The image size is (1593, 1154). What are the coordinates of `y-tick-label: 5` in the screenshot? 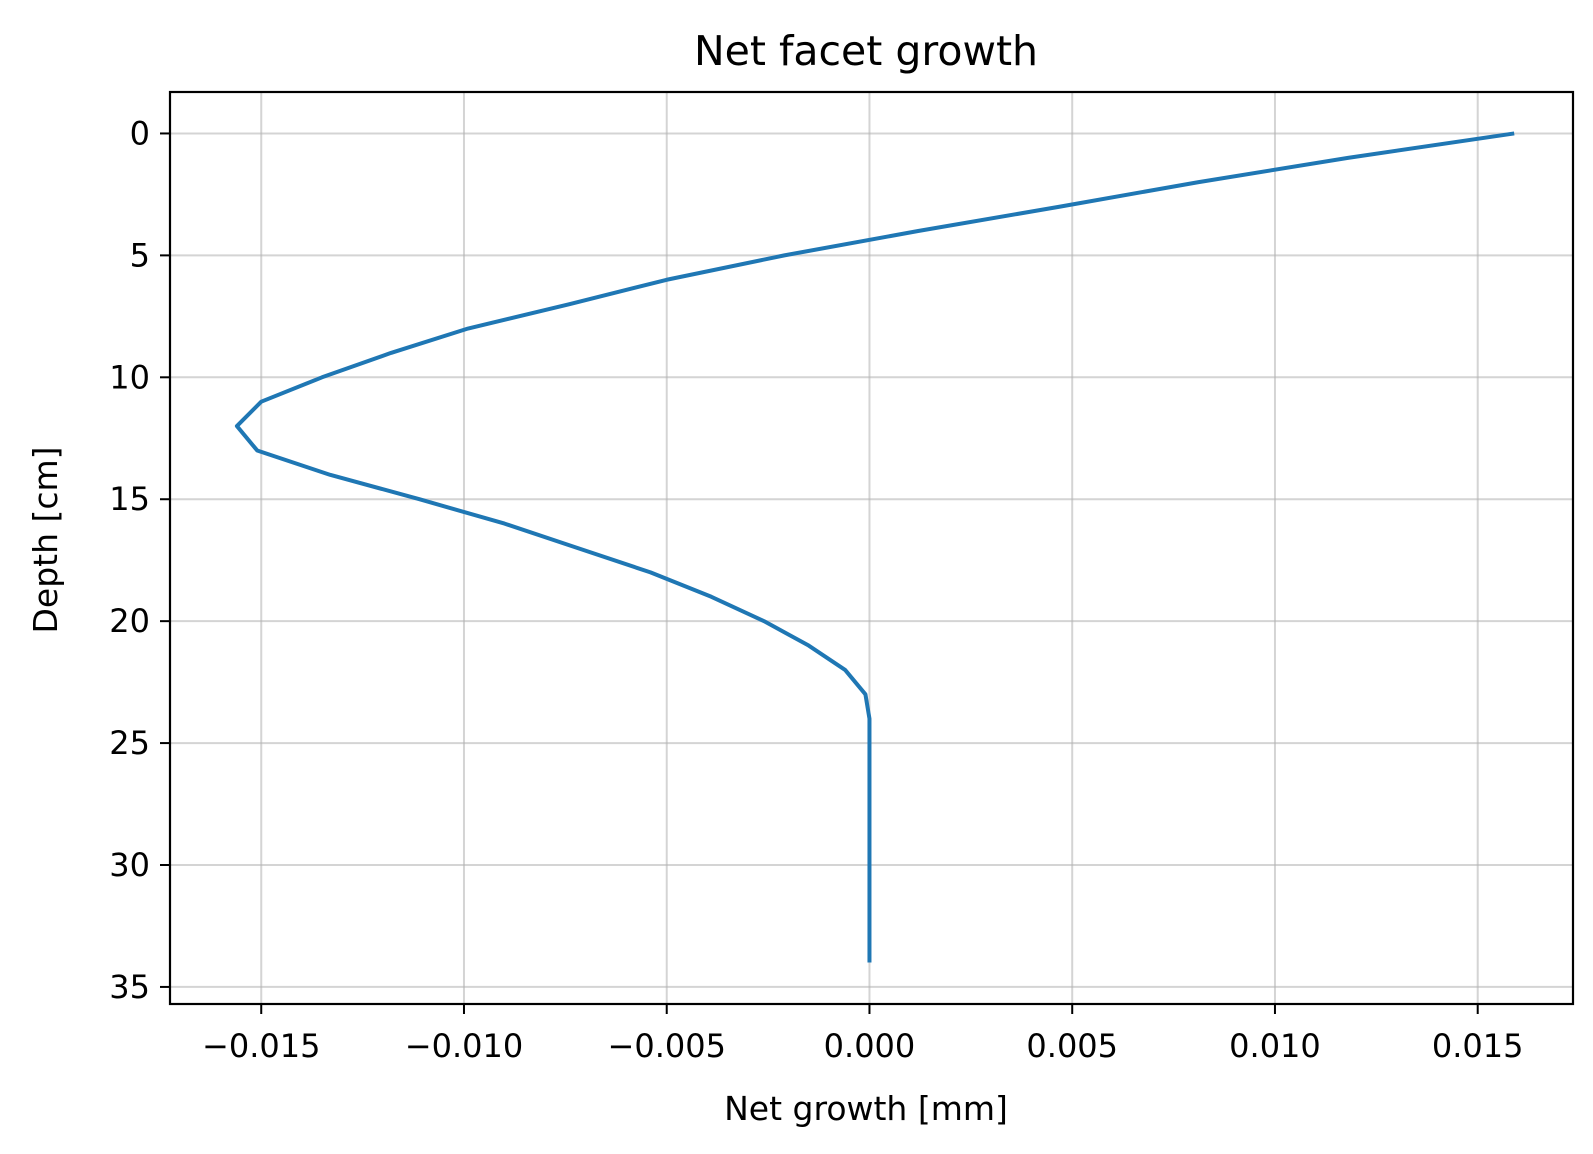 It's located at (140, 255).